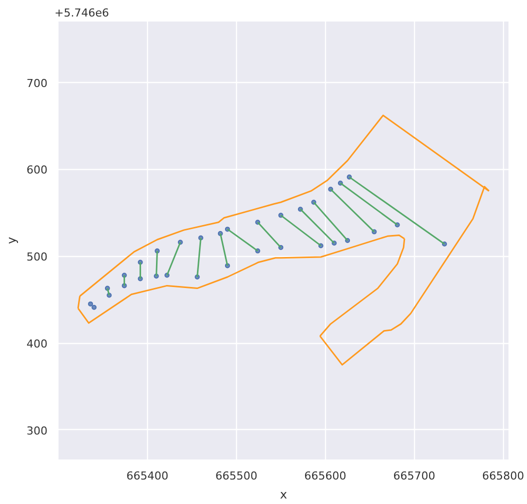 This screenshot has height=504, width=527. What do you see at coordinates (11, 240) in the screenshot?
I see `y-axis-title: y` at bounding box center [11, 240].